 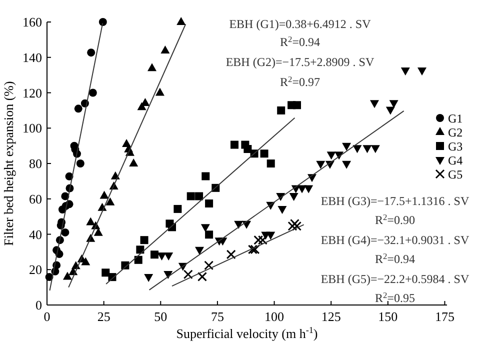 What do you see at coordinates (247, 333) in the screenshot?
I see `x-axis-title: Superficial velocity (m h$^{-1}$)` at bounding box center [247, 333].